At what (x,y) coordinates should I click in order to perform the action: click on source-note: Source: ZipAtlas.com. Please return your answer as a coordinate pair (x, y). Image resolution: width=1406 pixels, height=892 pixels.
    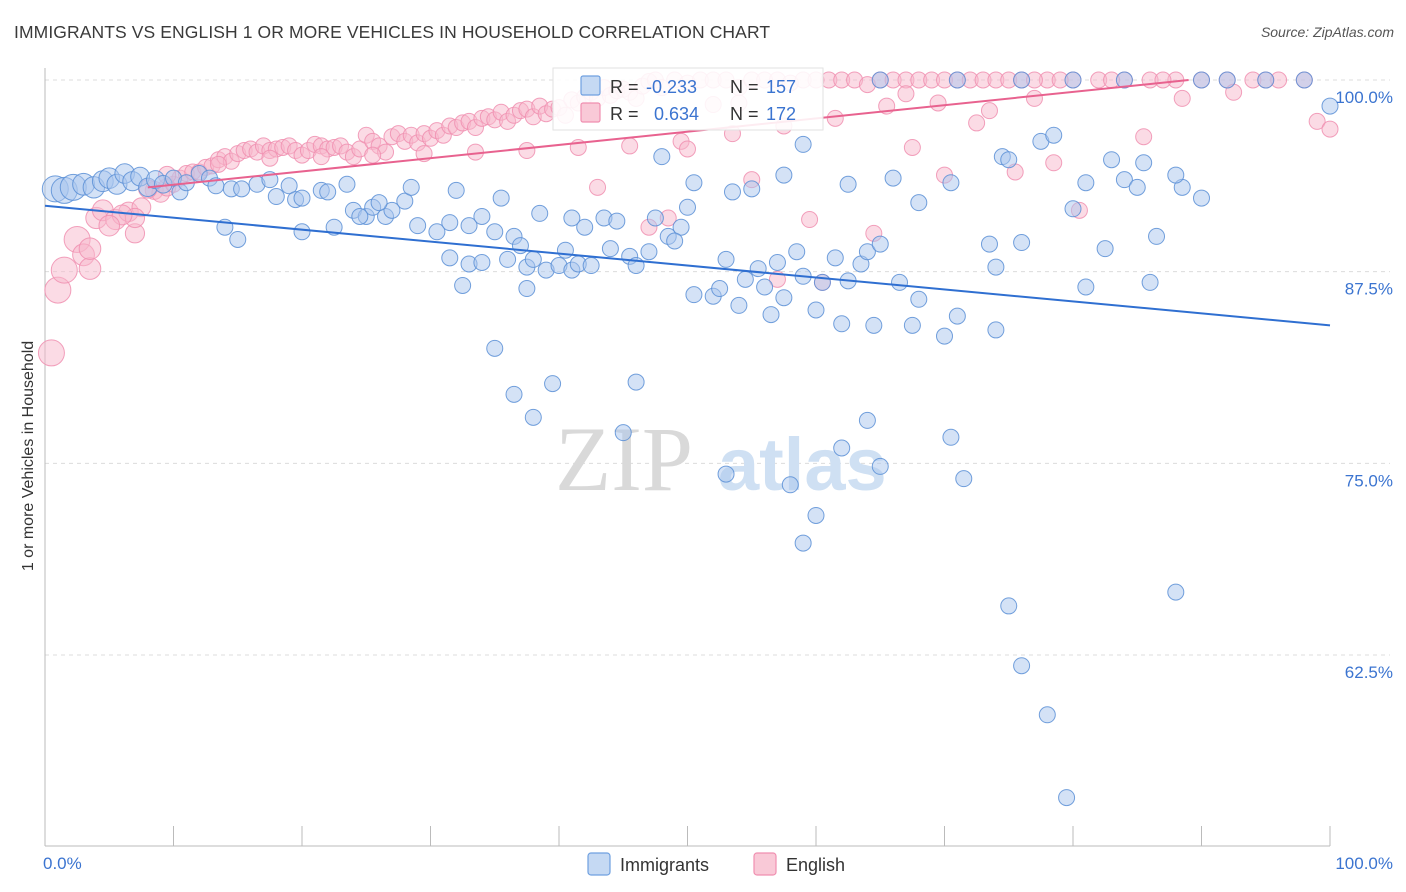
    Looking at the image, I should click on (1327, 32).